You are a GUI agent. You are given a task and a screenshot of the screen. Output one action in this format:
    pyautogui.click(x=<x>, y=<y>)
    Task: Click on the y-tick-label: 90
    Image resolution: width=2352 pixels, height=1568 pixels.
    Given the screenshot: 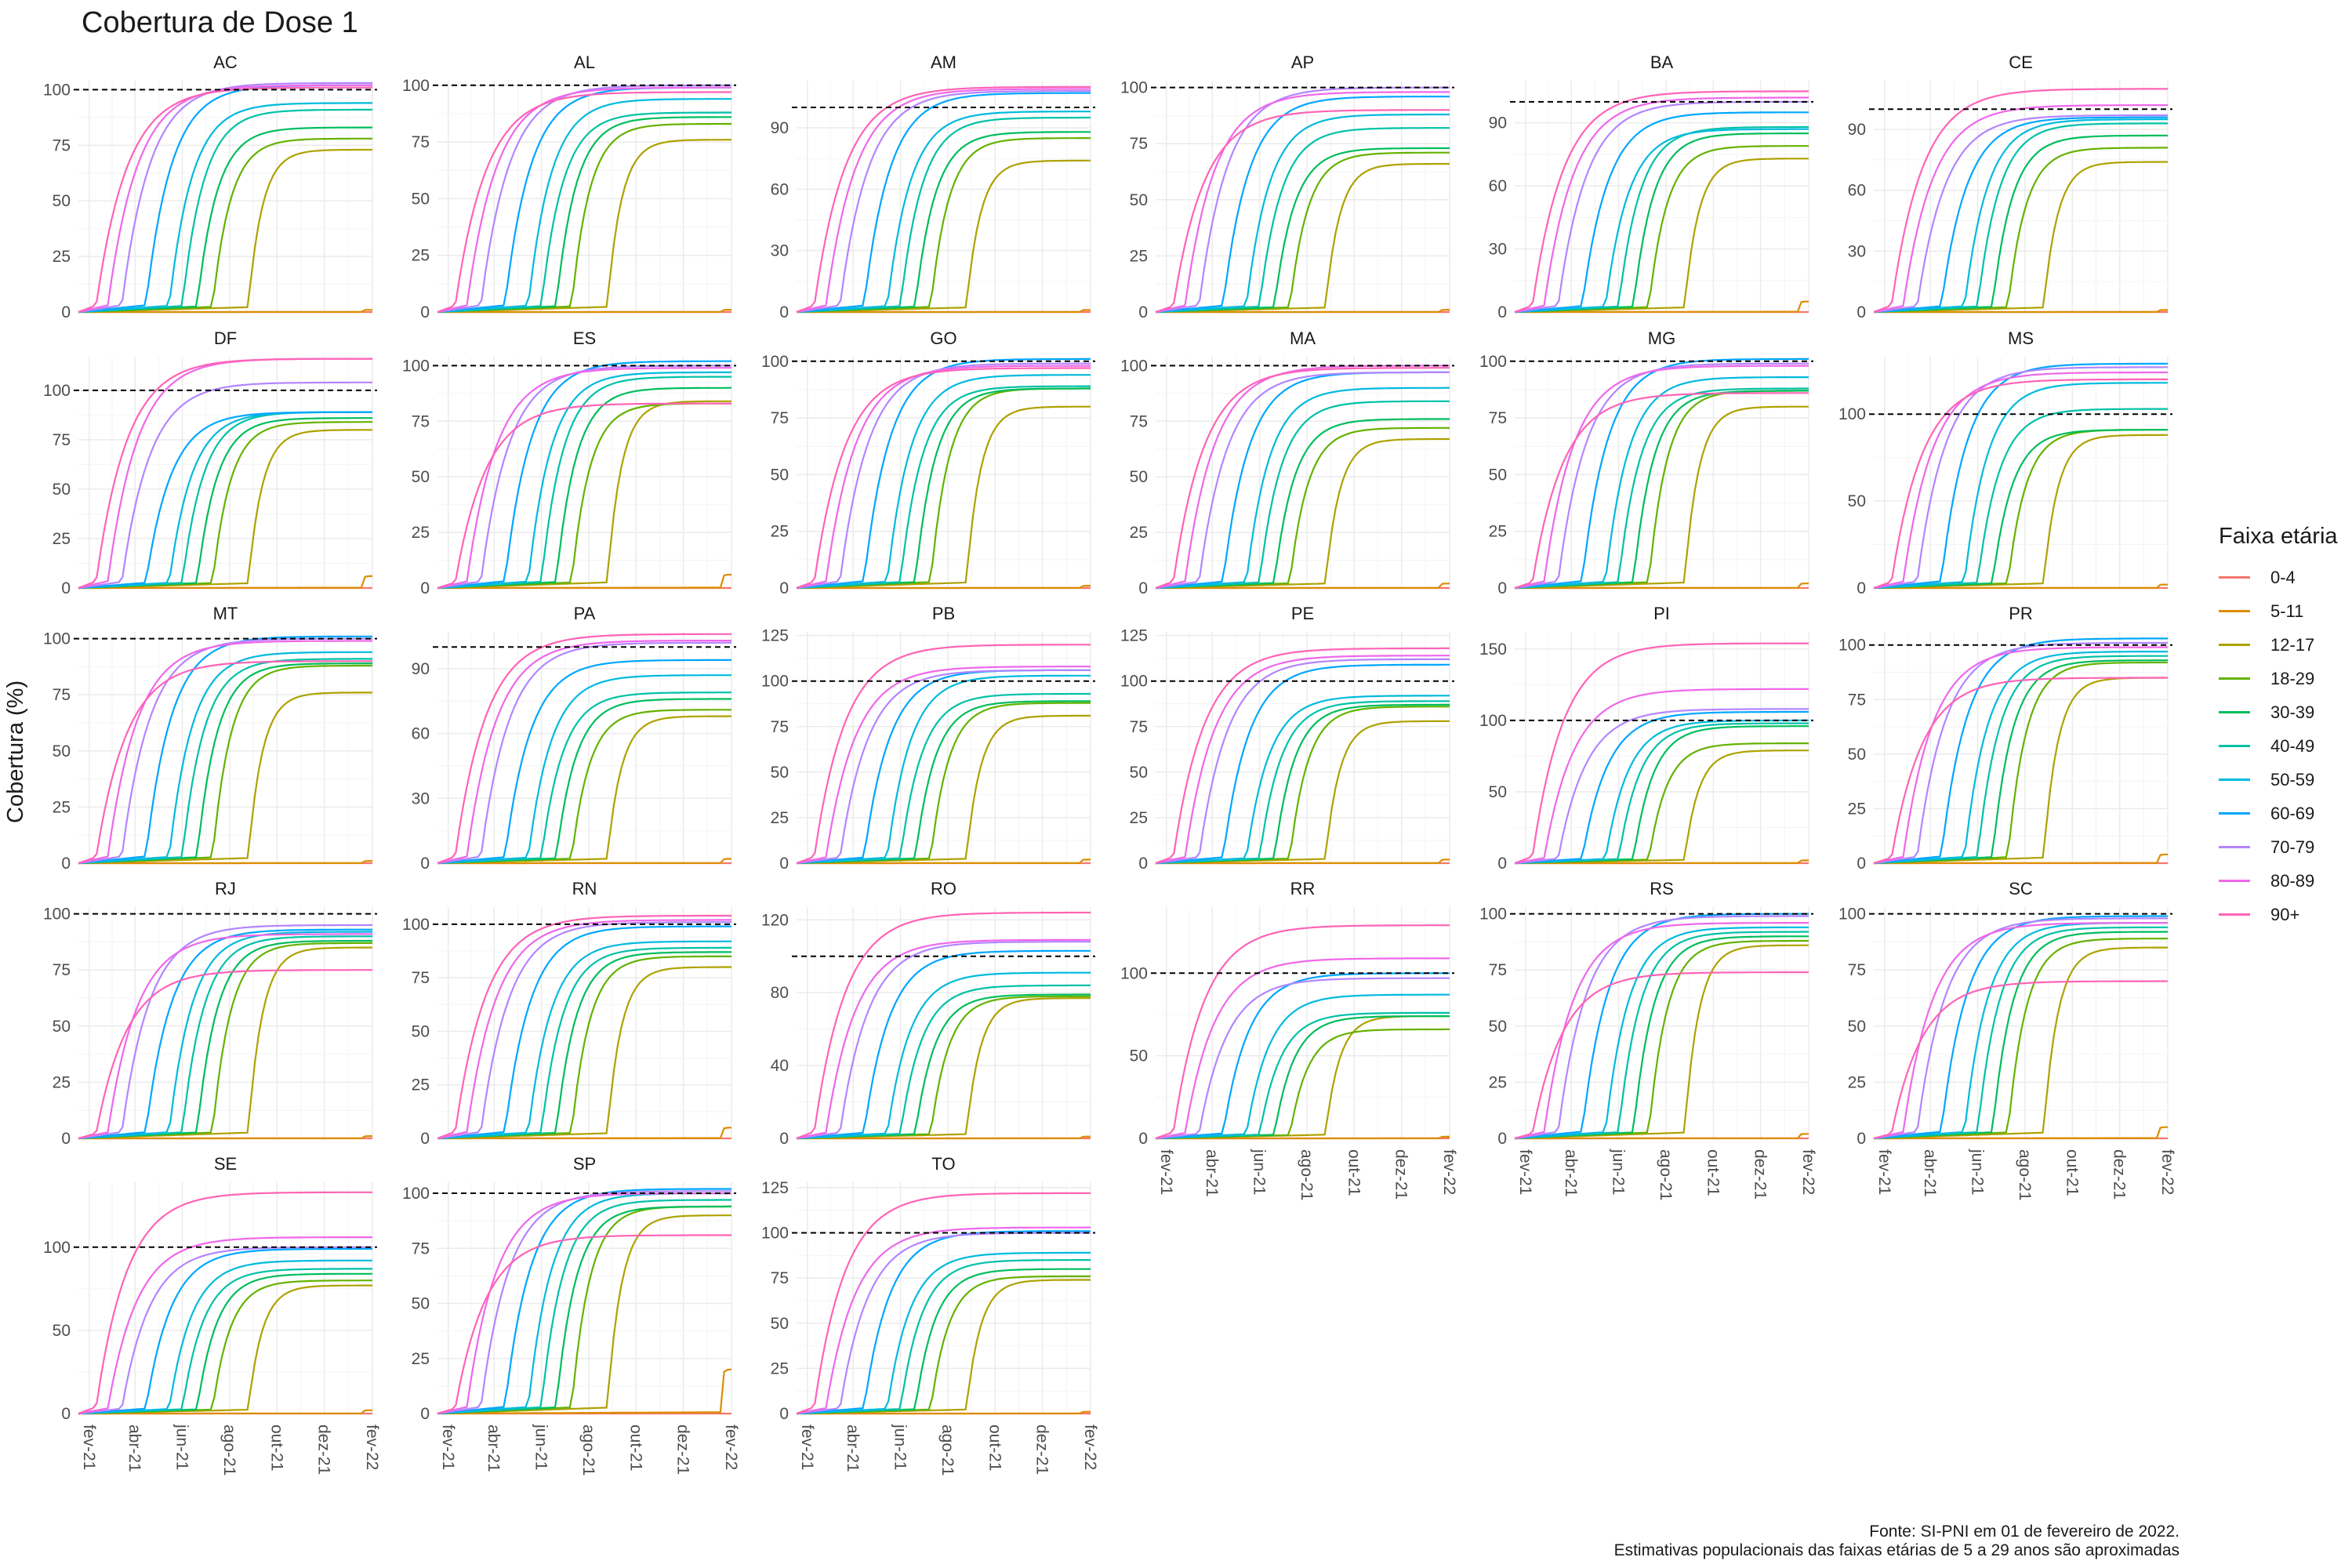 What is the action you would take?
    pyautogui.click(x=421, y=669)
    